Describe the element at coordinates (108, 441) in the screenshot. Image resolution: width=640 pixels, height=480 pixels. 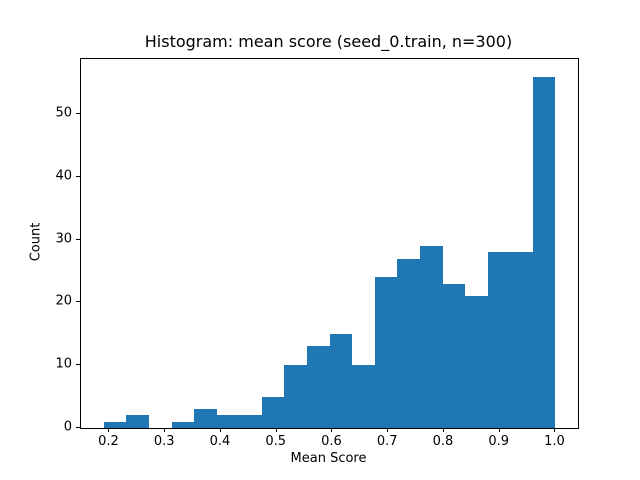
I see `x-tick-label: 0.2` at that location.